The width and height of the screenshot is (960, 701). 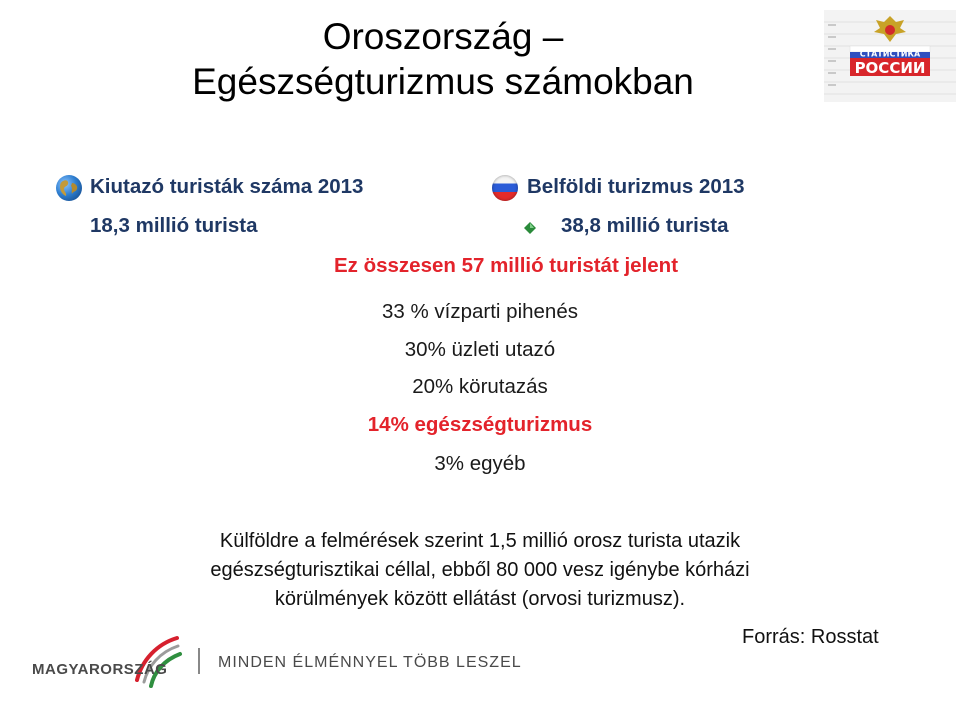 I want to click on rosstat-logo-graphic: СТАТИСТИКА РОССИИ, so click(x=890, y=56).